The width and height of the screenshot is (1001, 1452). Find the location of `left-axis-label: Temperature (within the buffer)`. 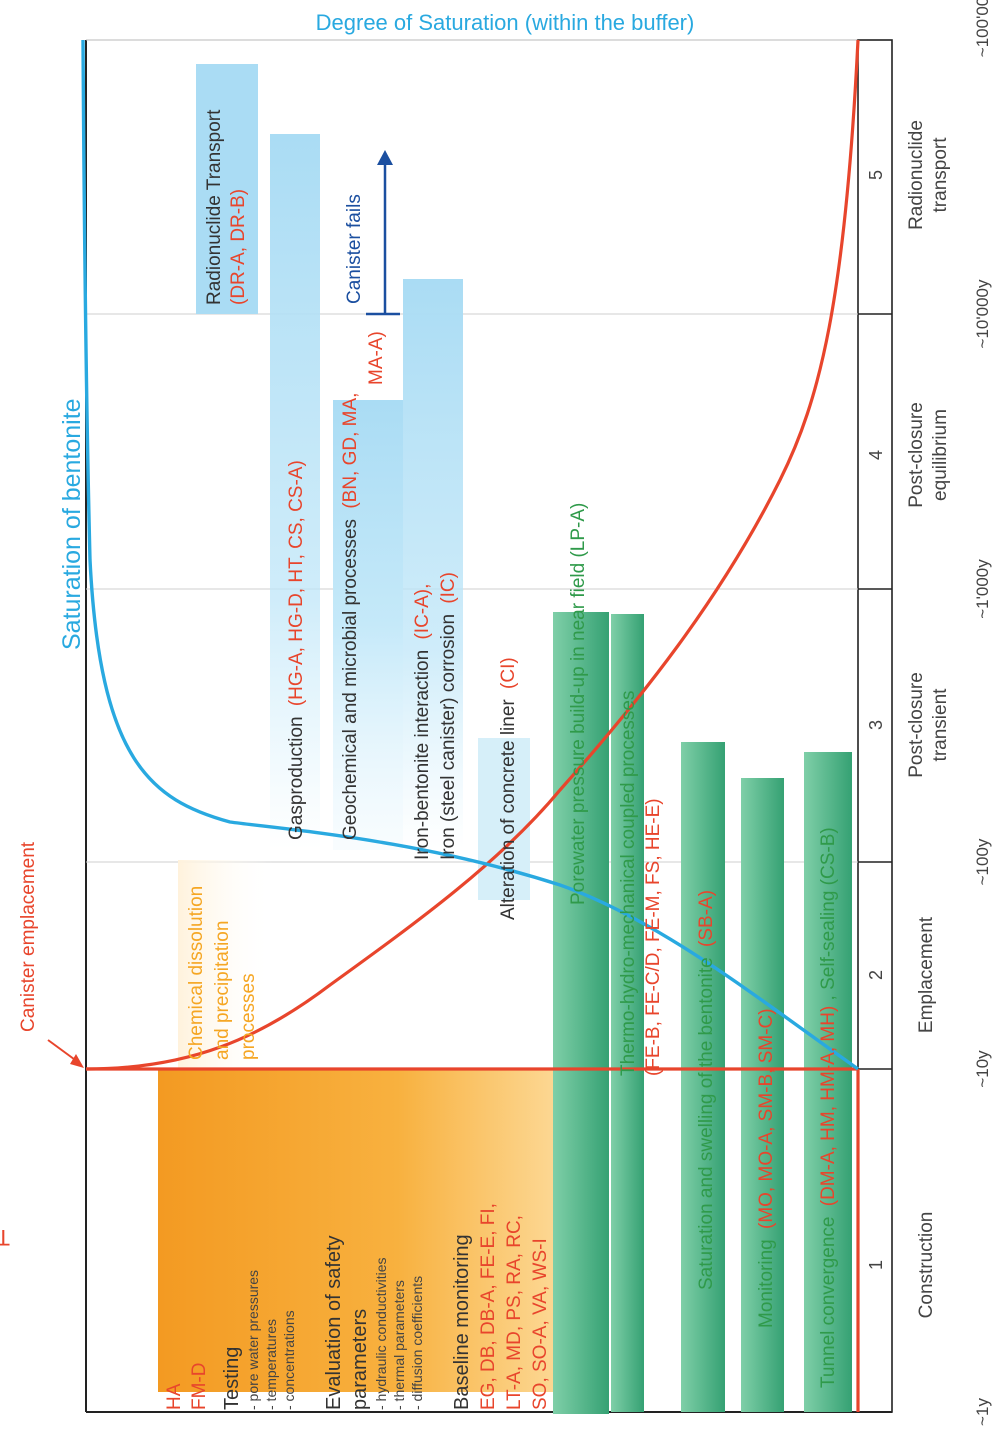

left-axis-label: Temperature (within the buffer) is located at coordinates (5, 1237).